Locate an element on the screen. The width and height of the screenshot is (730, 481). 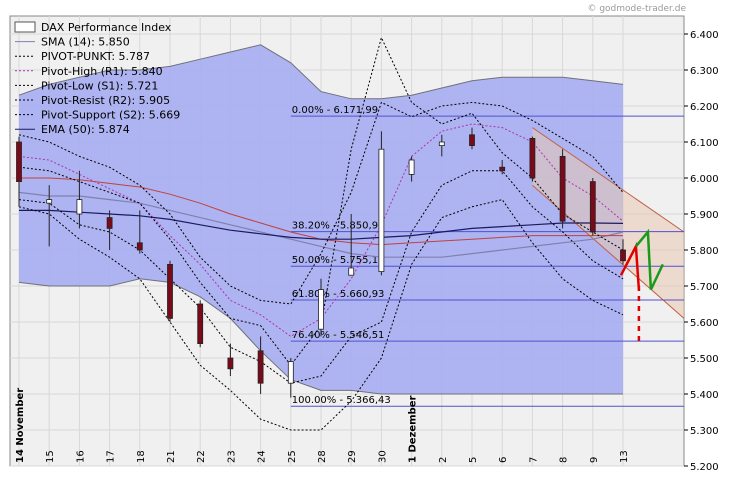
fib-label: 76.40% - 5.546,51 is located at coordinates (338, 335).